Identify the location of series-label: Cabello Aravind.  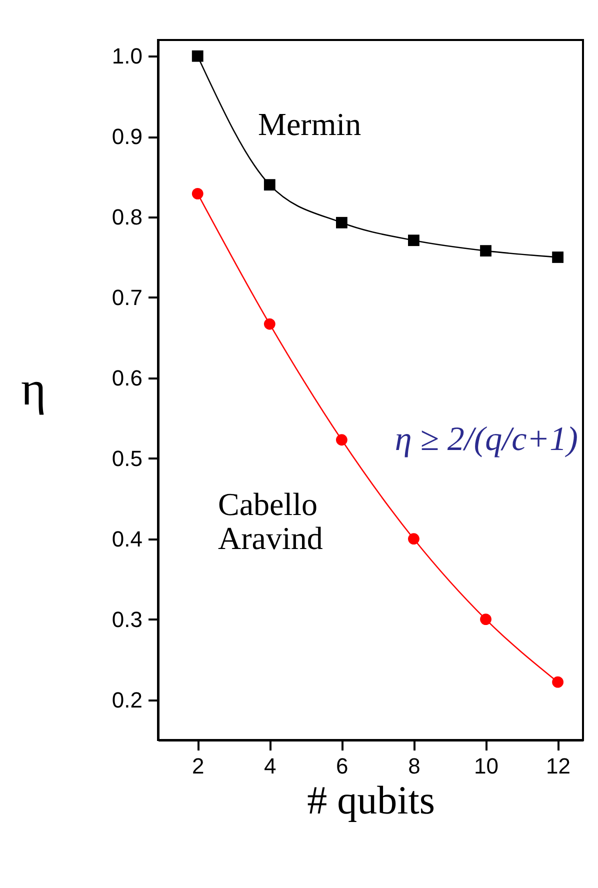
(270, 521).